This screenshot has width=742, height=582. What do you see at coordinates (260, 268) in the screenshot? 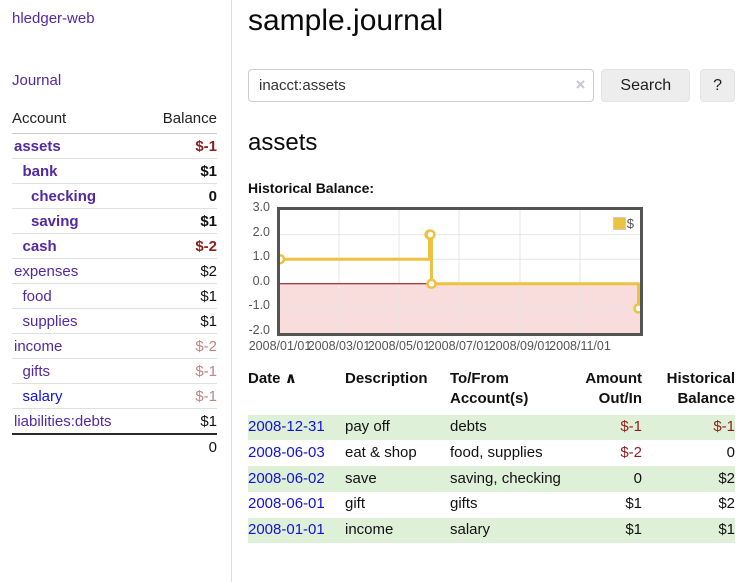
I see `chart-y-axis-labels: 3.0 2.0 1.0 0.0 -1.0 -2.0` at bounding box center [260, 268].